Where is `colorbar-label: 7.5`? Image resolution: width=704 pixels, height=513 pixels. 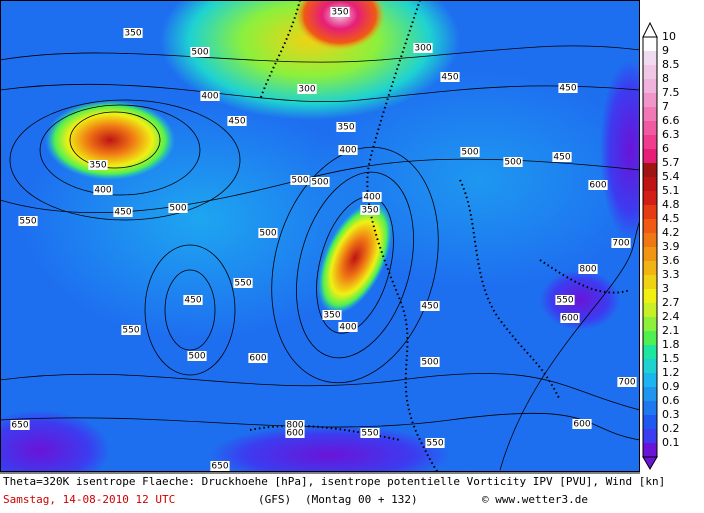
colorbar-label: 7.5 is located at coordinates (671, 92).